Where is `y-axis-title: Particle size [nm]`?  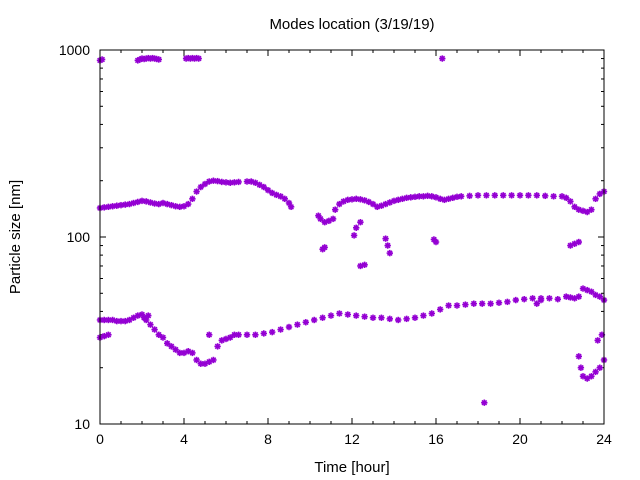
y-axis-title: Particle size [nm] is located at coordinates (15, 237).